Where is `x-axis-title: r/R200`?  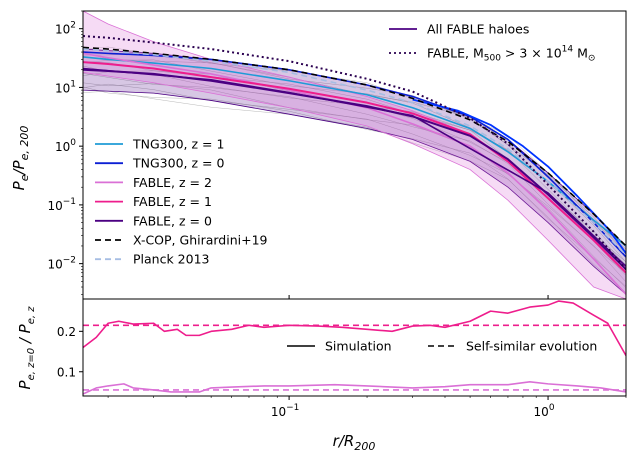 x-axis-title: r/R200 is located at coordinates (354, 442).